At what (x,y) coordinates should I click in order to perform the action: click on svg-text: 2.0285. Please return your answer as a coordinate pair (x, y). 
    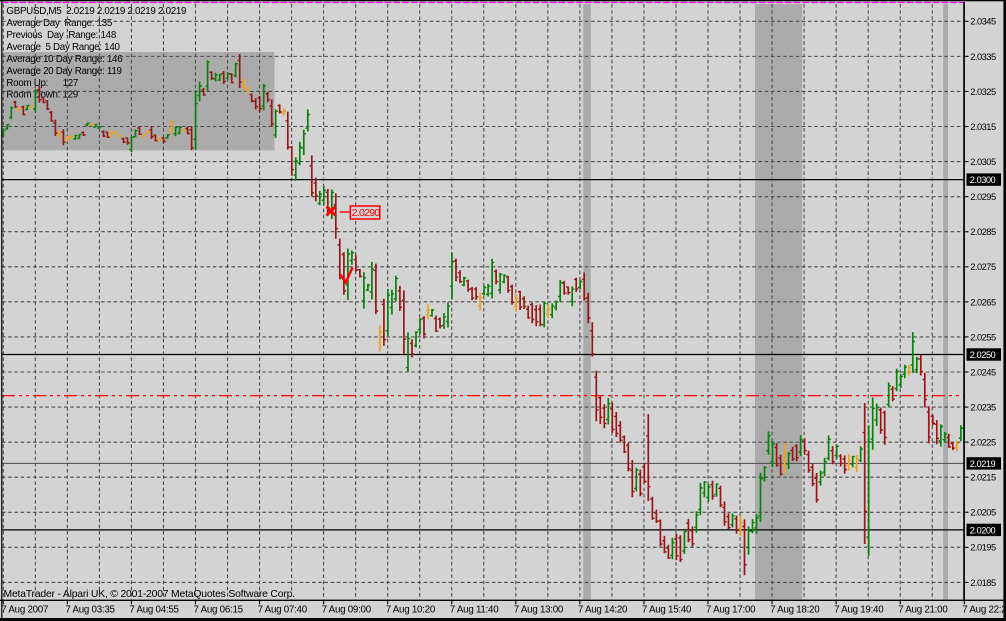
    Looking at the image, I should click on (983, 232).